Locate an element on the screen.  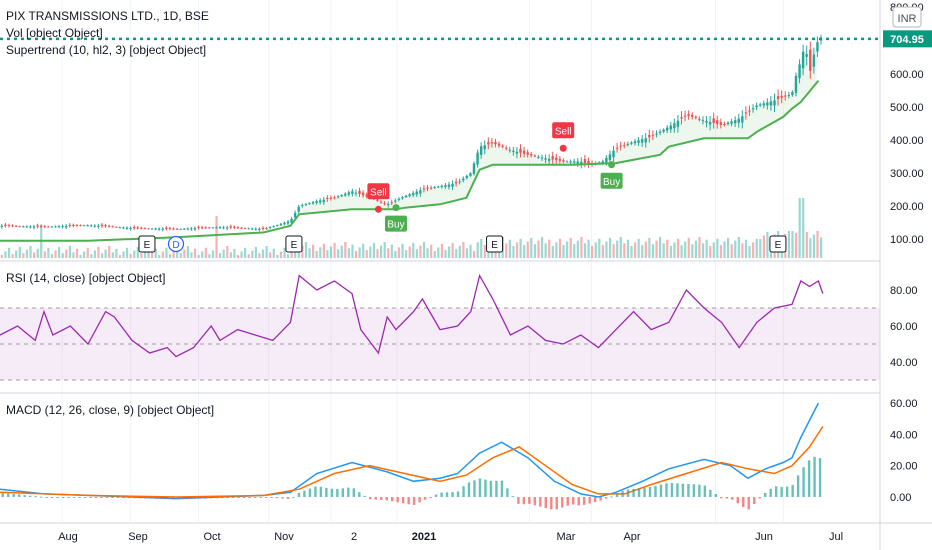
earnings-badge is located at coordinates (495, 244).